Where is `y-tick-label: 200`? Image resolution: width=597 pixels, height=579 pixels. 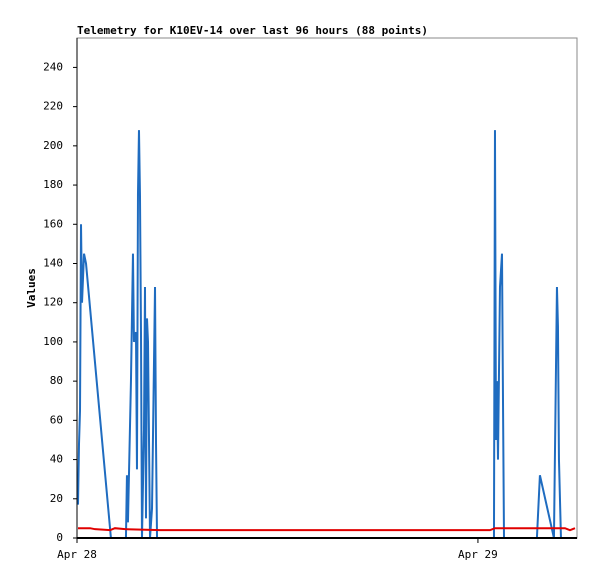
y-tick-label: 200 is located at coordinates (53, 145).